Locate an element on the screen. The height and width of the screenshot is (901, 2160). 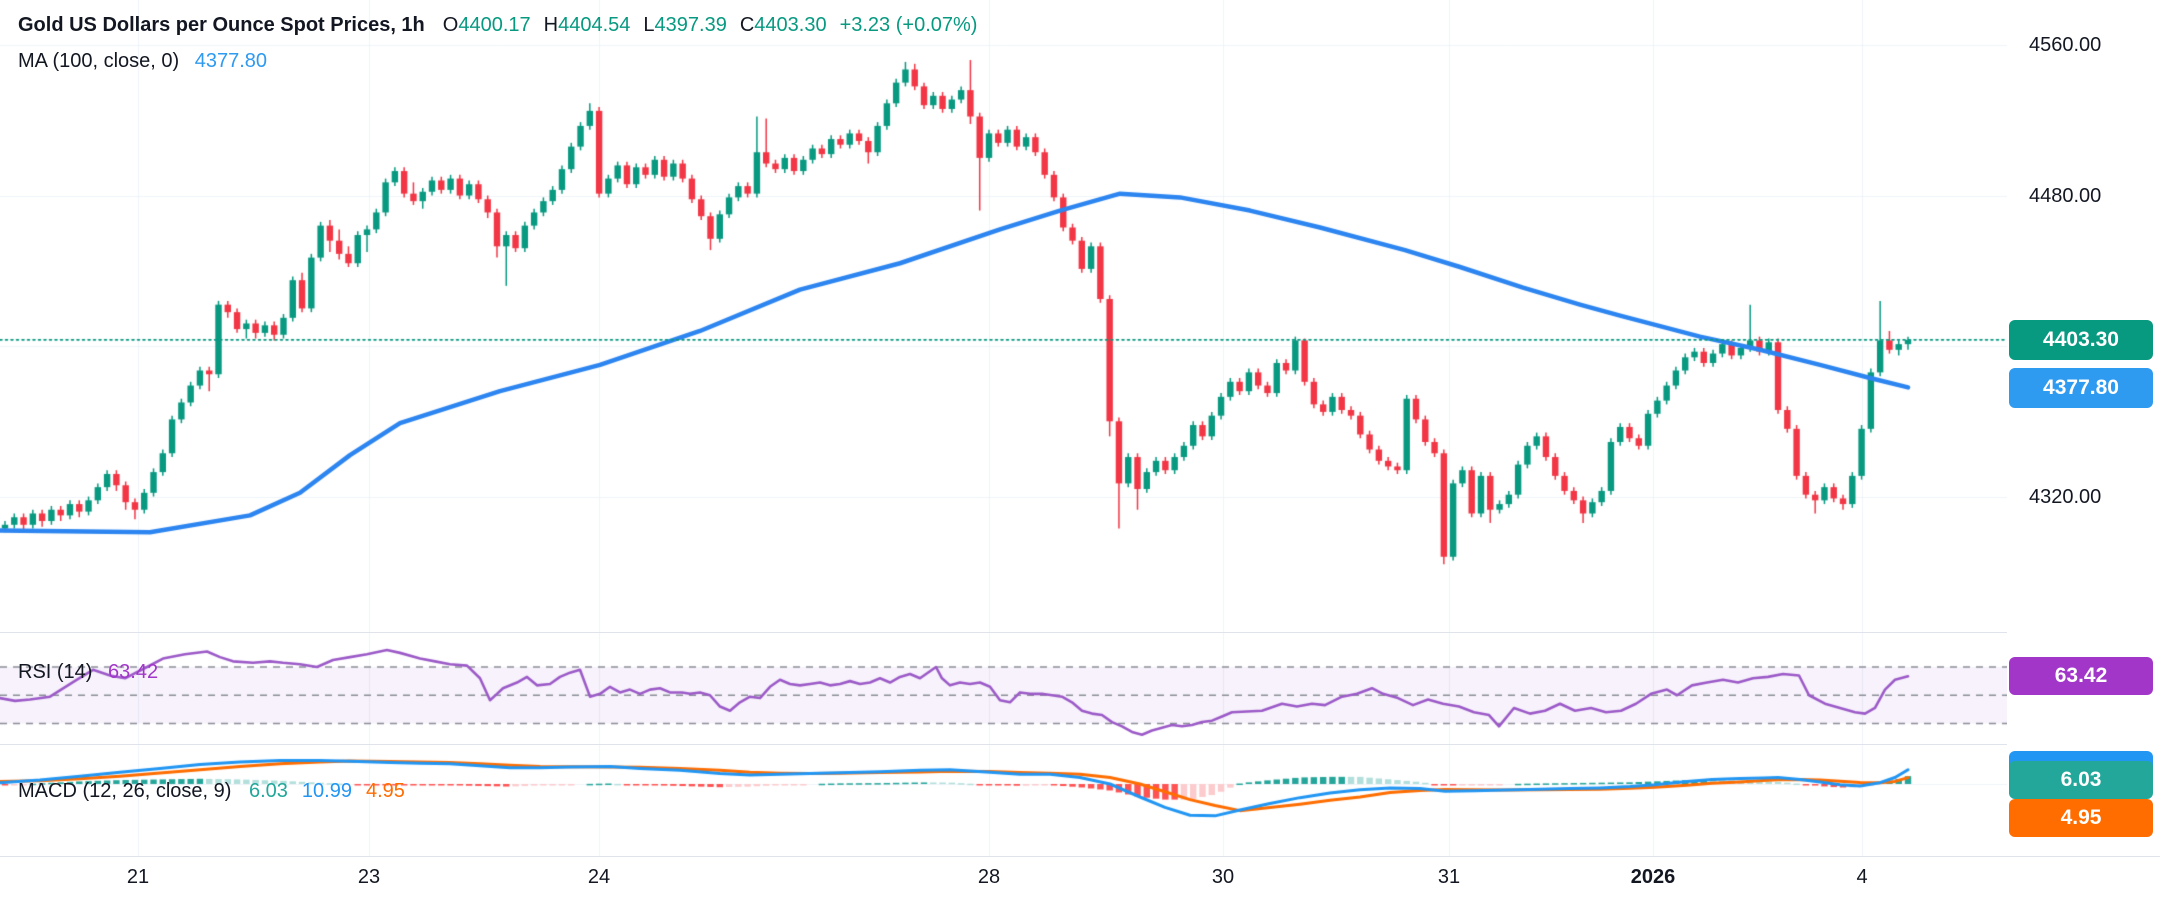
pane-separator-rsi is located at coordinates (1080, 632).